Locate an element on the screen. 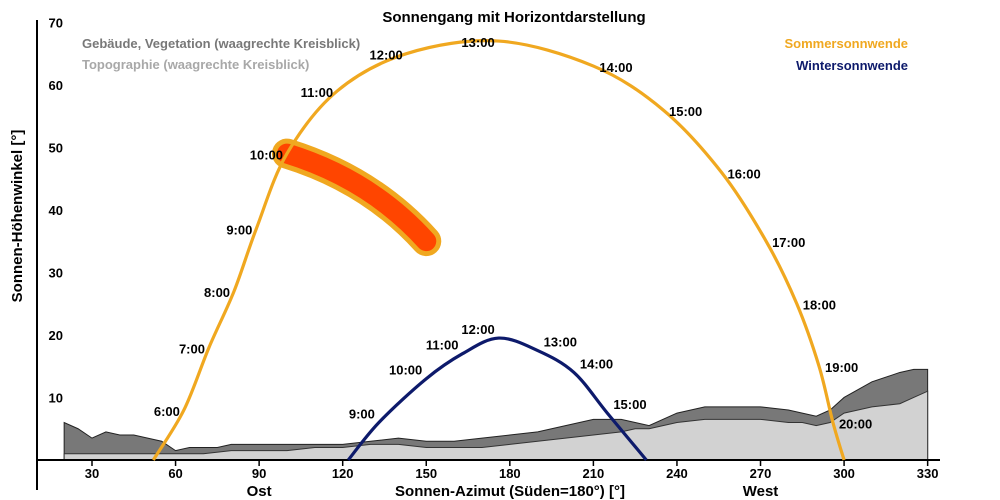 The width and height of the screenshot is (1000, 500). time-label-wintersonnwende: 13:00 is located at coordinates (560, 342).